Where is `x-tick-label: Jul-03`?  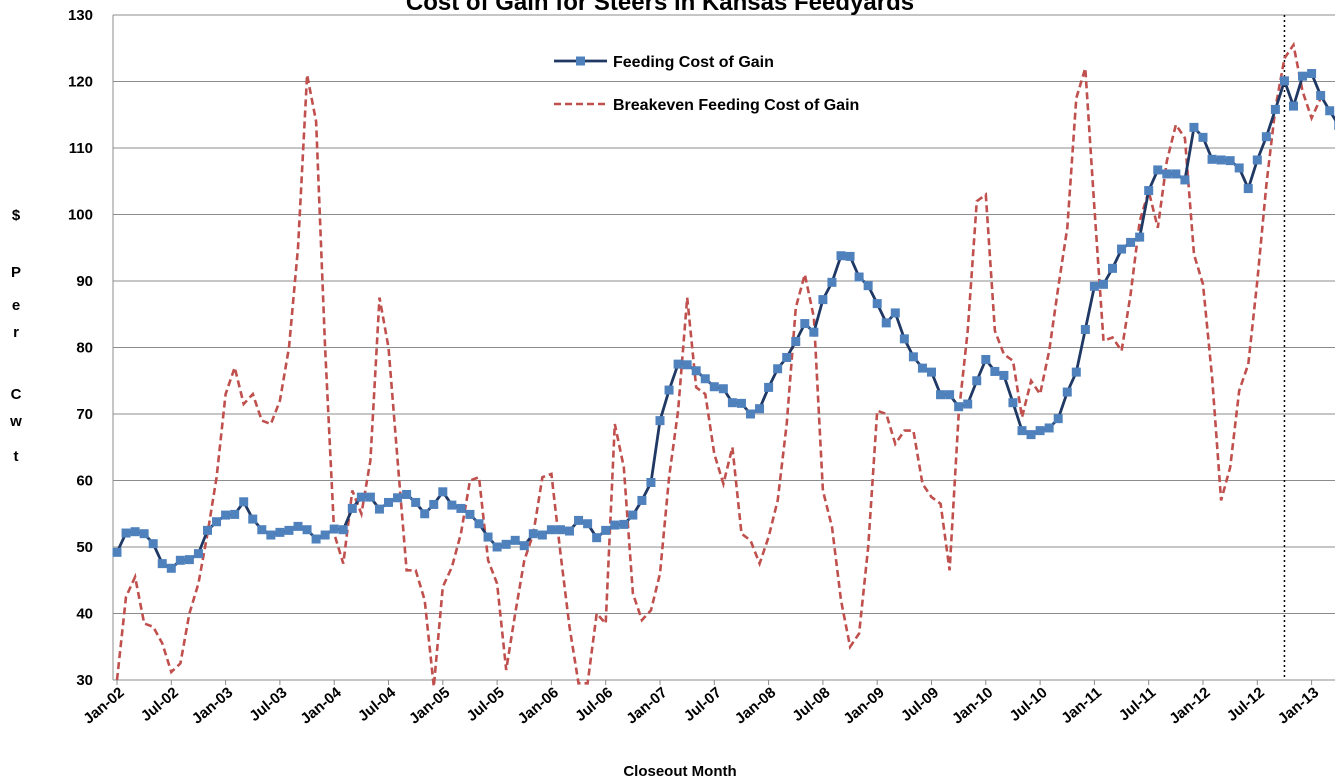 x-tick-label: Jul-03 is located at coordinates (268, 704).